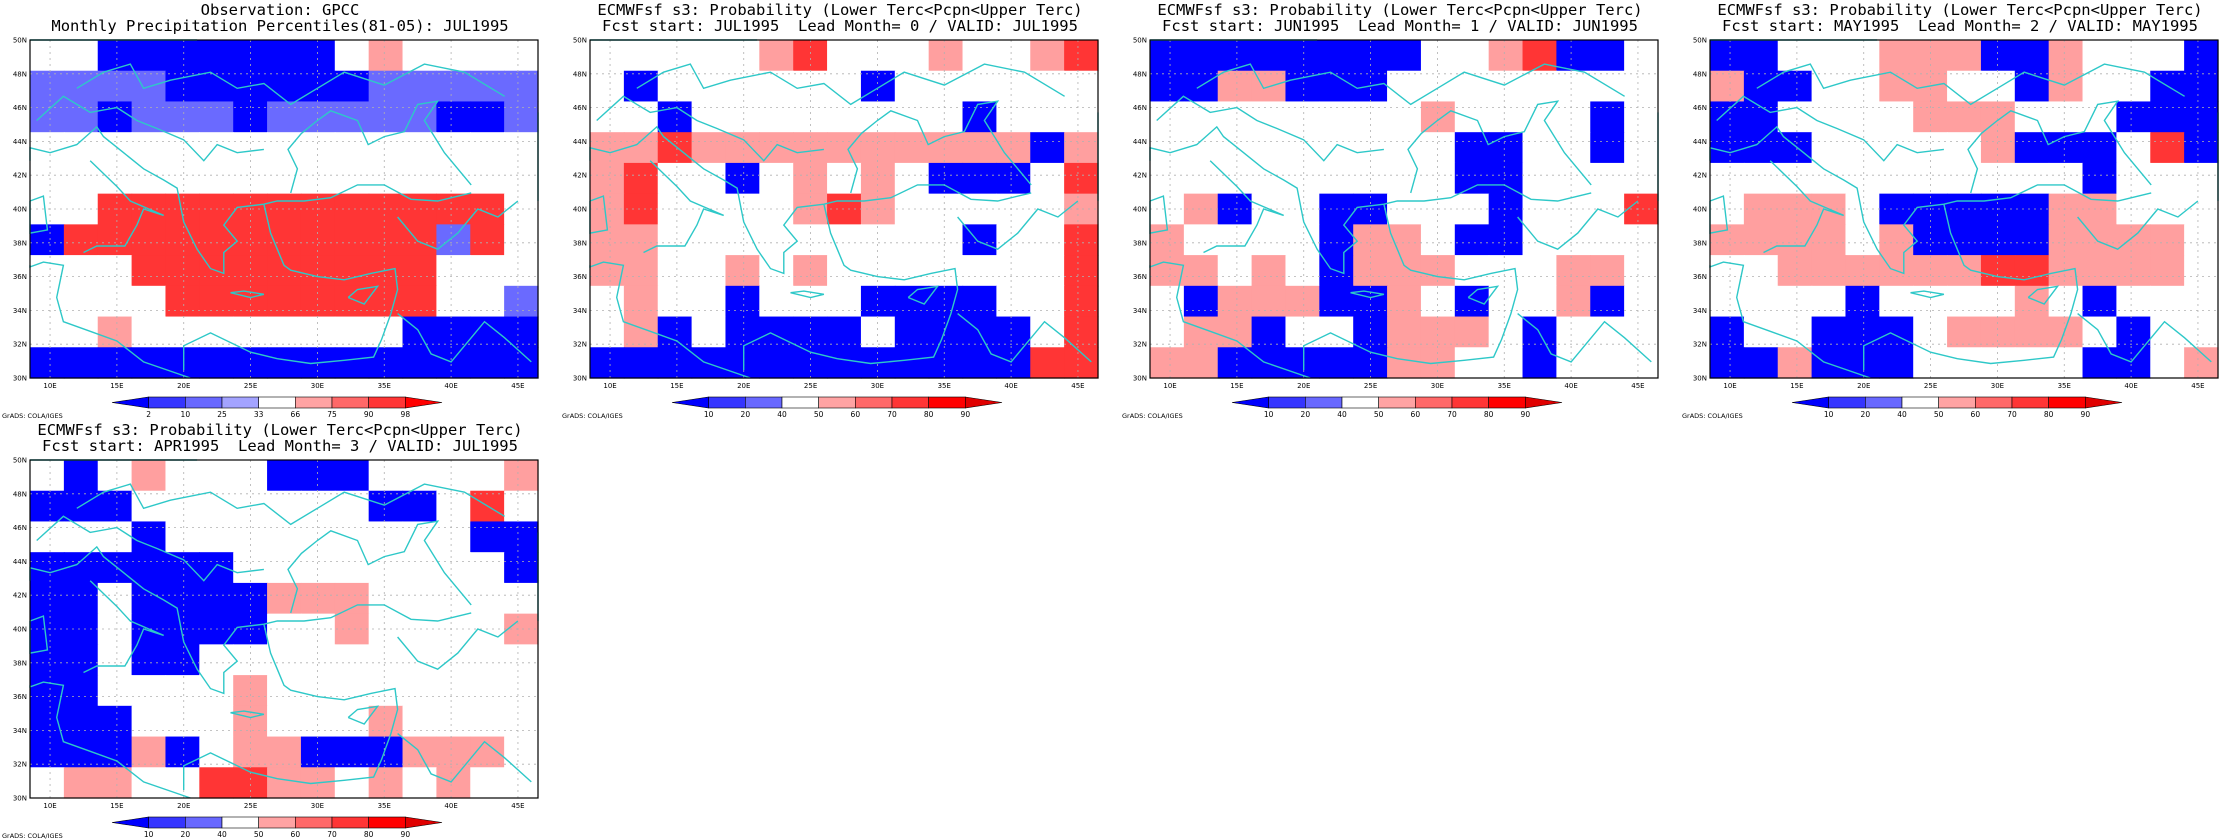  I want to click on colorbar-label: 90, so click(369, 414).